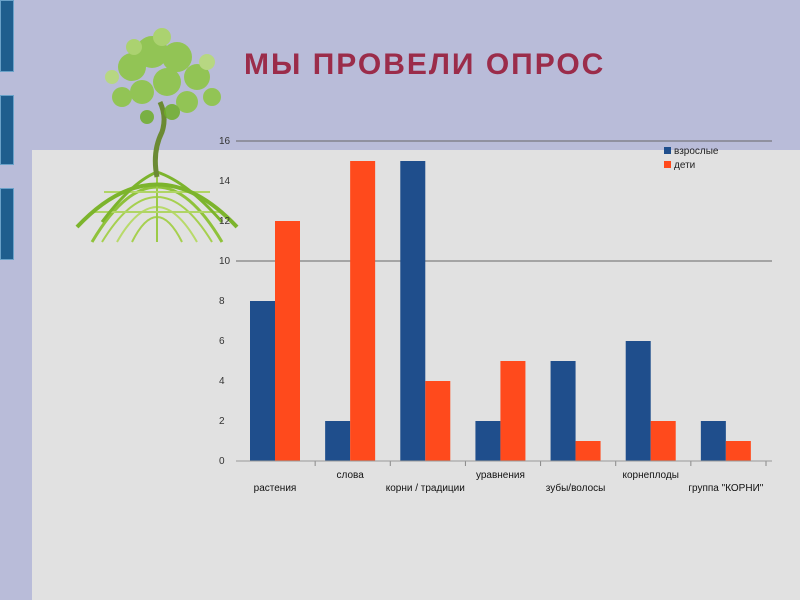 Image resolution: width=800 pixels, height=600 pixels. Describe the element at coordinates (225, 181) in the screenshot. I see `y-tick-label: 14` at that location.